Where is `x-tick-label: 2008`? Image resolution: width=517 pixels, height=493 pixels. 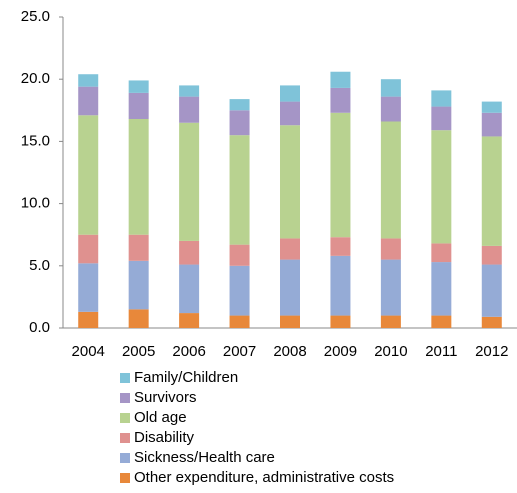
x-tick-label: 2008 is located at coordinates (289, 351).